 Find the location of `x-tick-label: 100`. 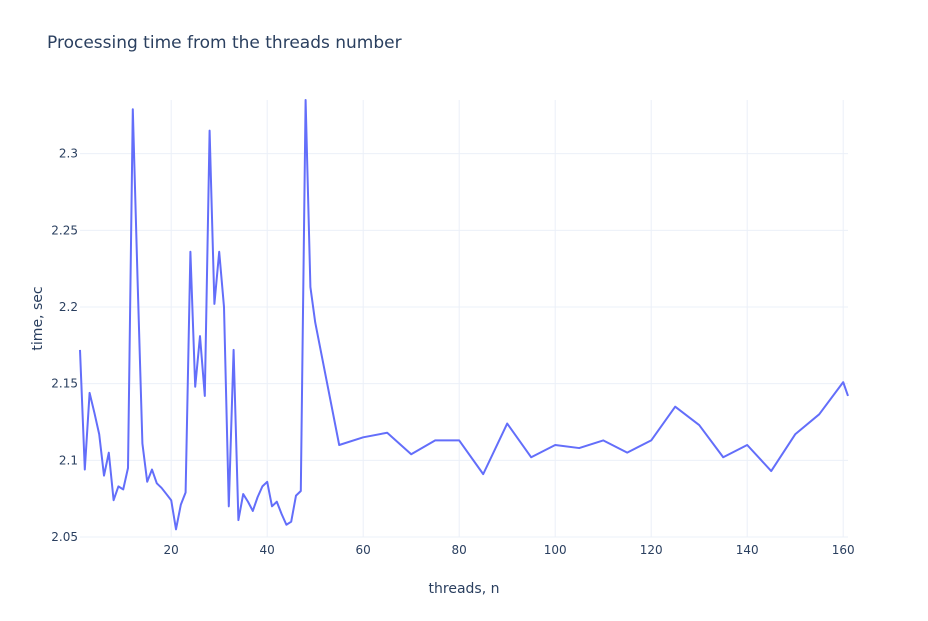

x-tick-label: 100 is located at coordinates (555, 550).